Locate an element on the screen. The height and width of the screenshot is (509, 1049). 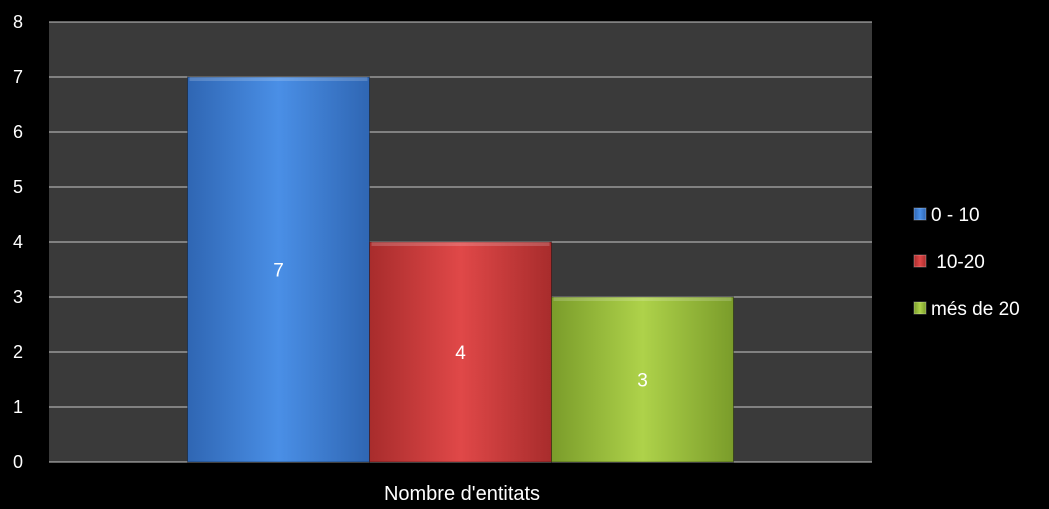
data-label-0: 7 is located at coordinates (278, 271).